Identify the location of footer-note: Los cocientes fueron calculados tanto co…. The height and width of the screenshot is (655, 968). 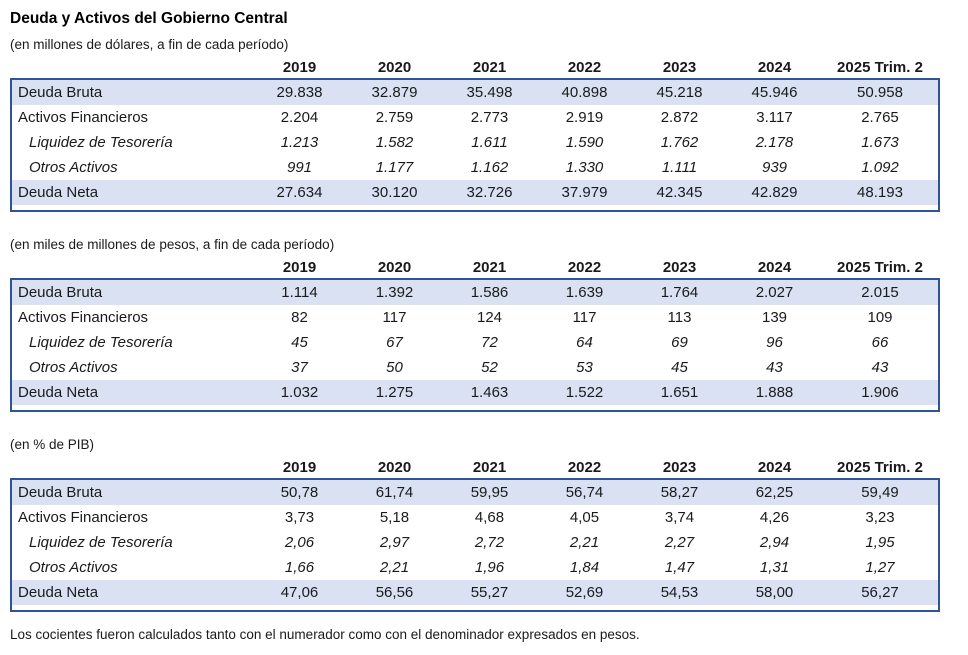
(325, 634).